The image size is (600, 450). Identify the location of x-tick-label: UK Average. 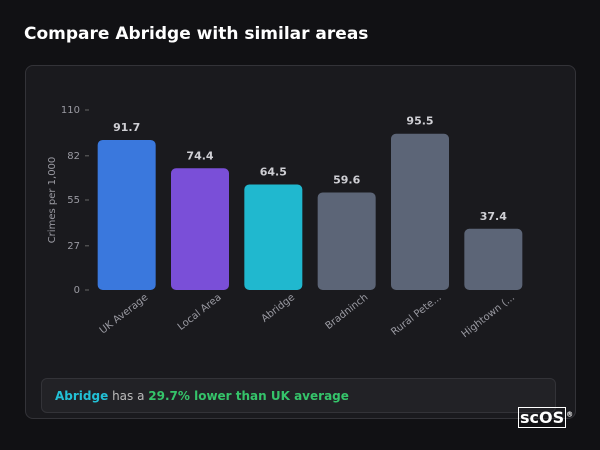
(124, 314).